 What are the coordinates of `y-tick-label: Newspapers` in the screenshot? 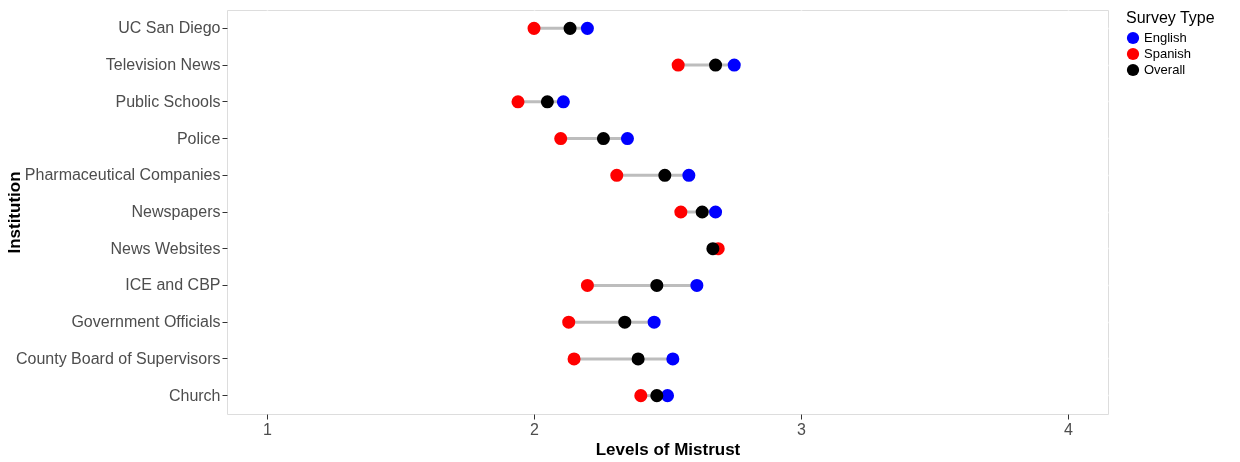 It's located at (176, 211).